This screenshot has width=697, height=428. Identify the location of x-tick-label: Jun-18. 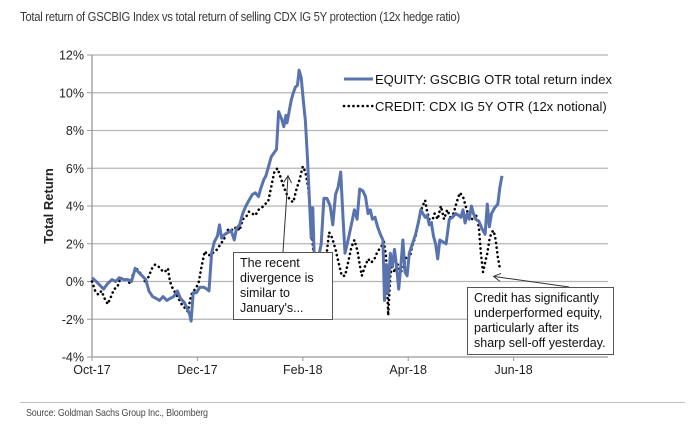
(513, 370).